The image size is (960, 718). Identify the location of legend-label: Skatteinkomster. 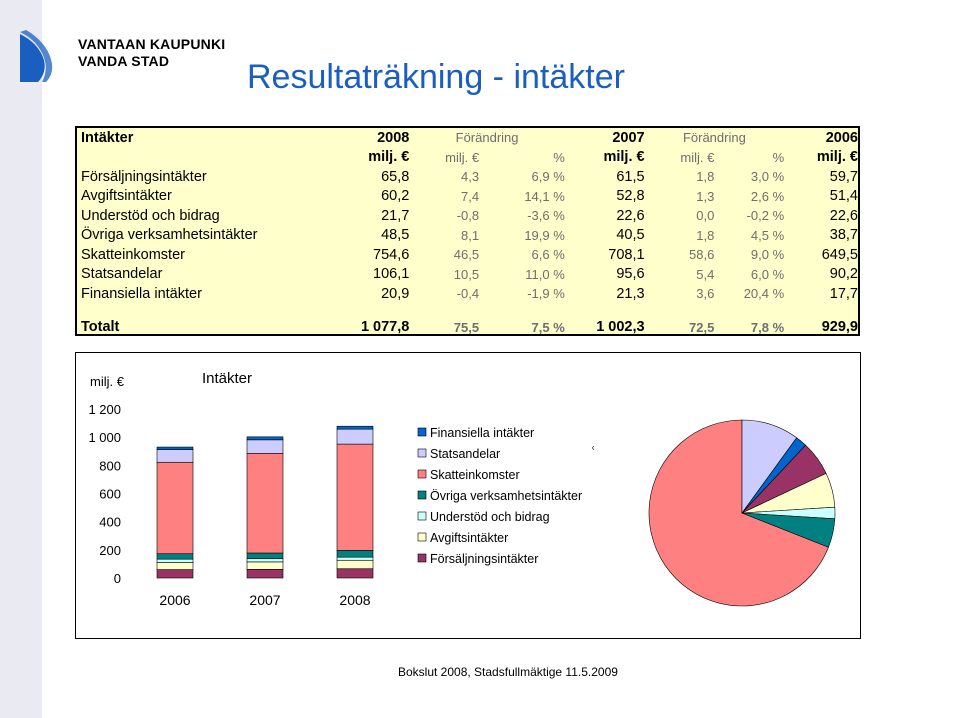
(475, 475).